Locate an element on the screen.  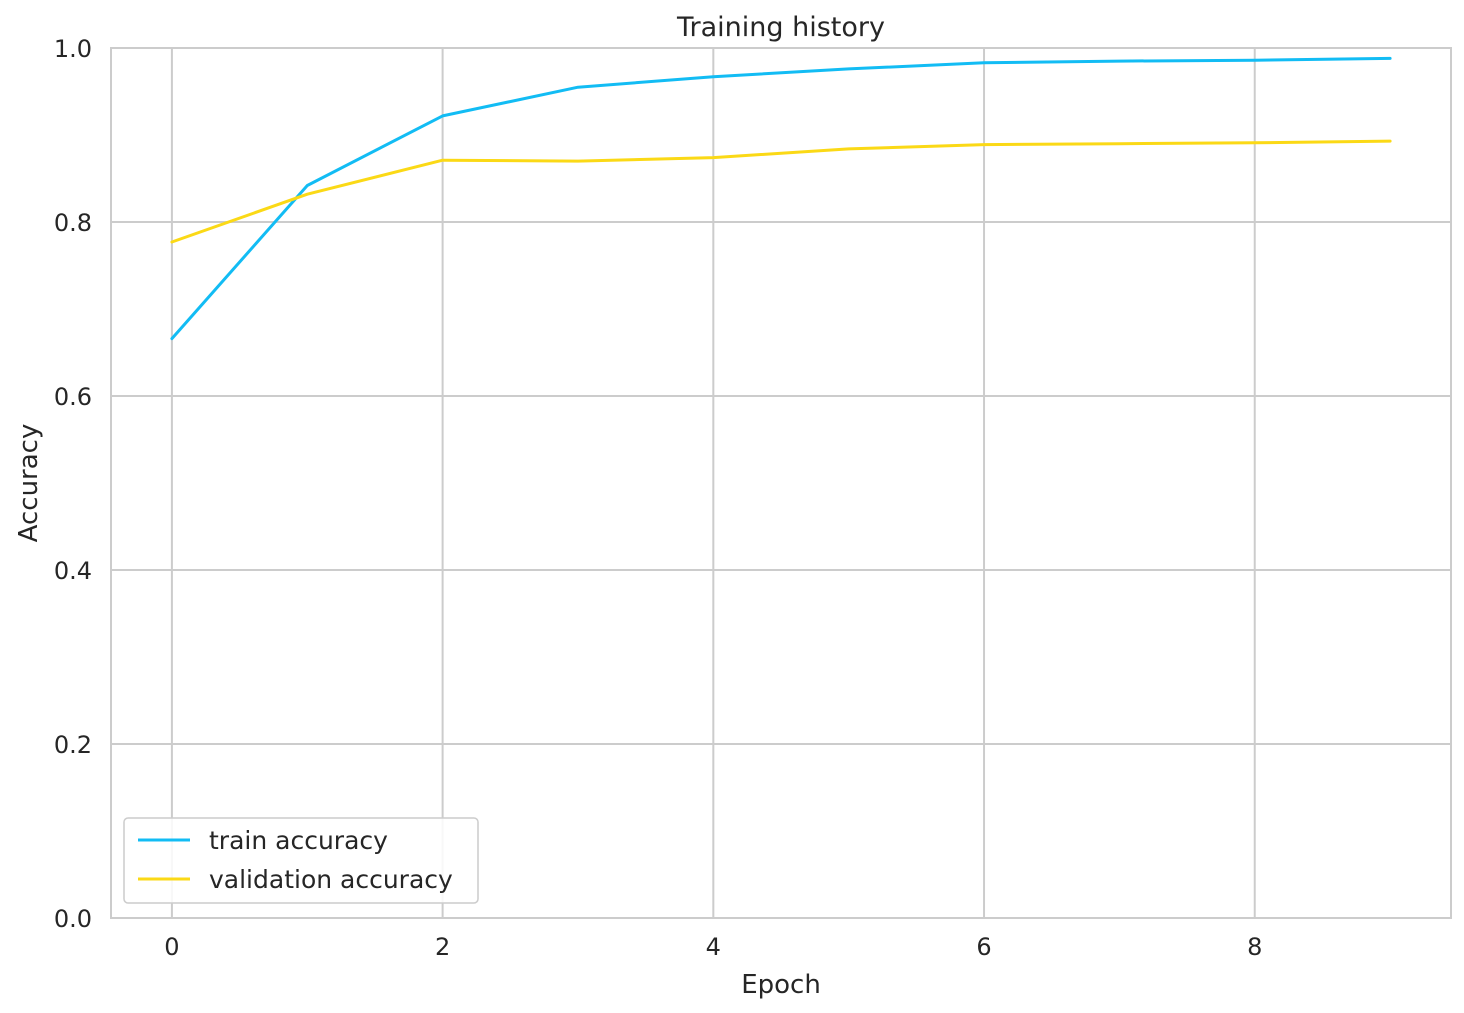
x-tick-label: 0 is located at coordinates (171, 947).